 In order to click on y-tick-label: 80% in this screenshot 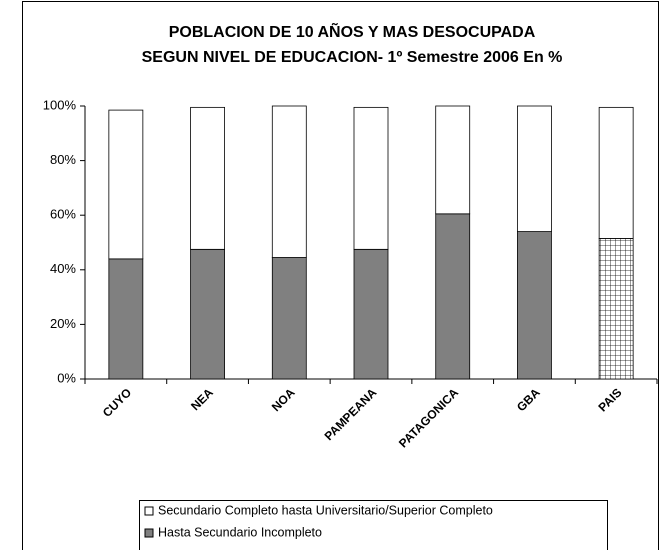, I will do `click(63, 159)`.